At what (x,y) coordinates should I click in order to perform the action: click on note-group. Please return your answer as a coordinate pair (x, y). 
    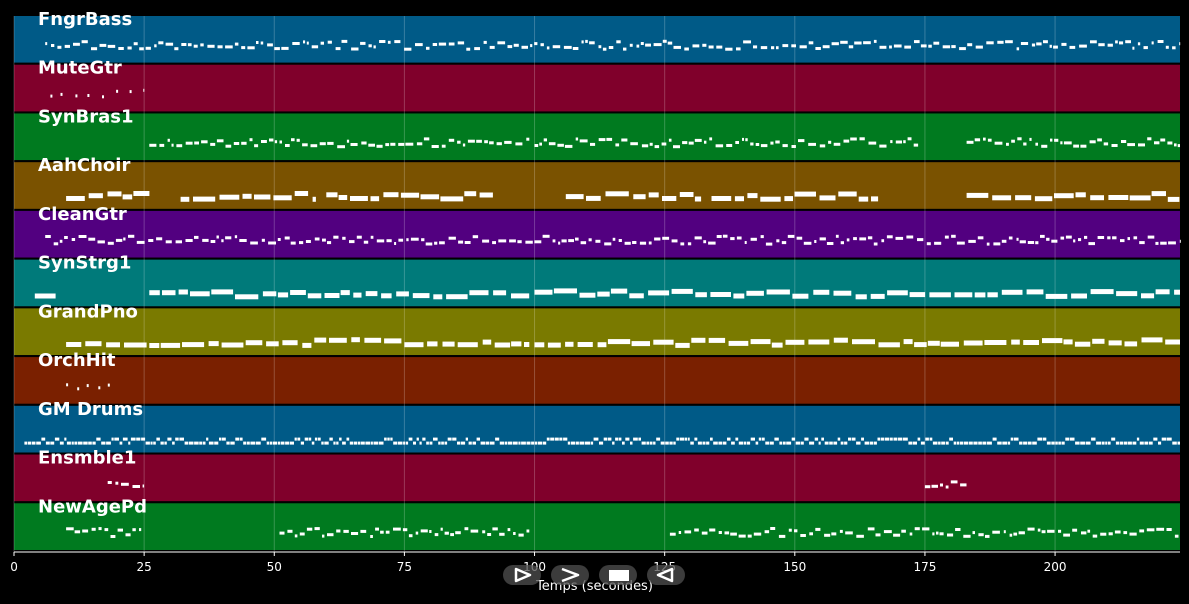
    Looking at the image, I should click on (664, 143).